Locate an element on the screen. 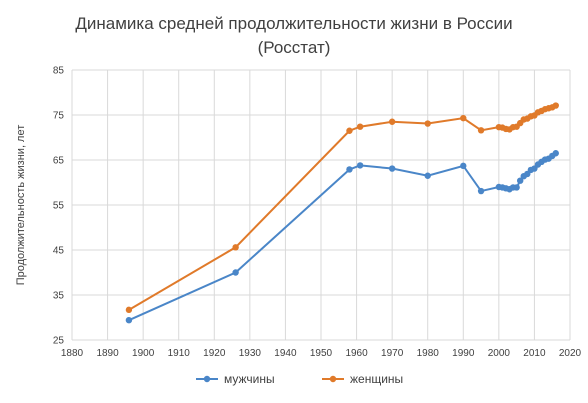 The height and width of the screenshot is (403, 588). chart-subtitle: (Росстат) is located at coordinates (294, 47).